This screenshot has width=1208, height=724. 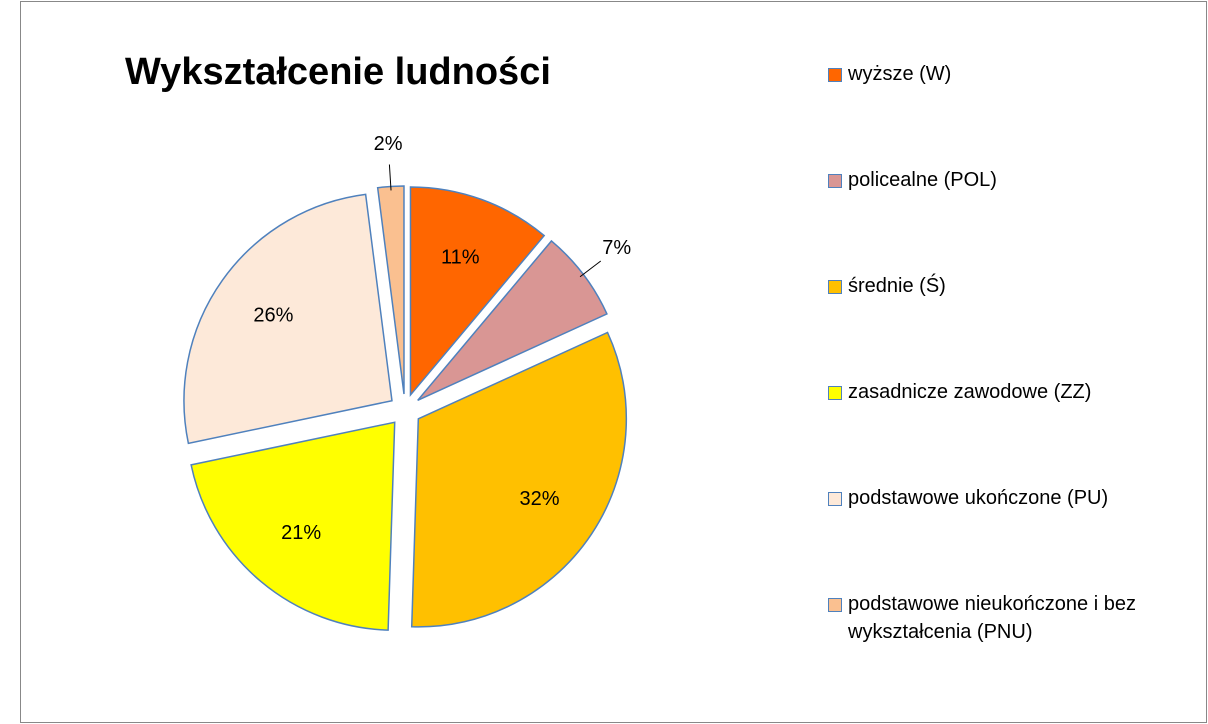 I want to click on chart-title: Wykształcenie ludności, so click(x=338, y=72).